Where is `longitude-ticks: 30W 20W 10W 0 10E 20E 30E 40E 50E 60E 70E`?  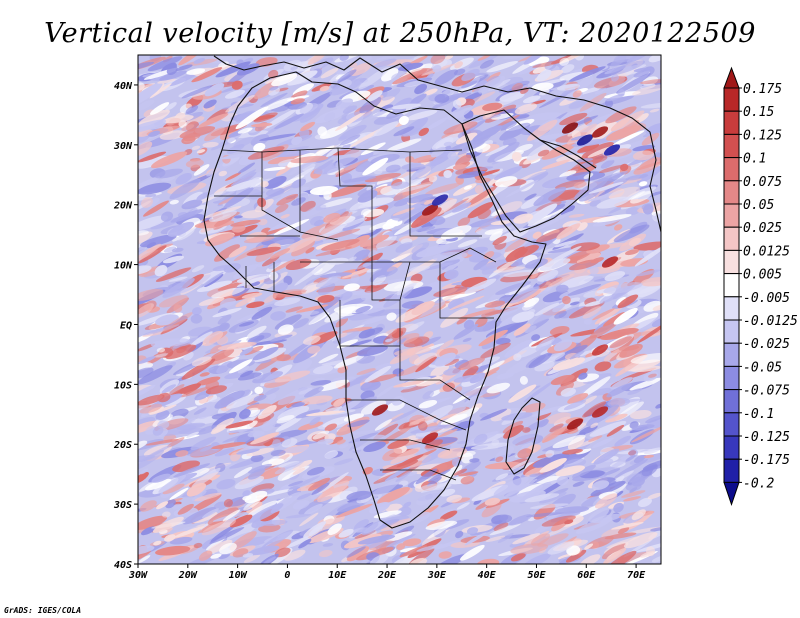
longitude-ticks: 30W 20W 10W 0 10E 20E 30E 40E 50E 60E 70E is located at coordinates (387, 572).